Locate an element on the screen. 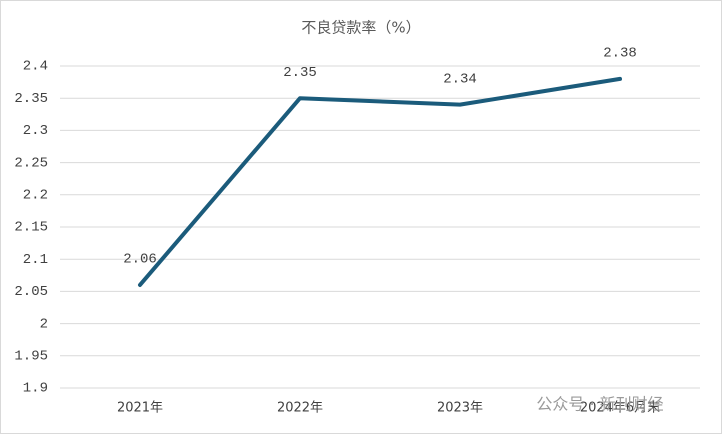  y-tick-label: 1.9 is located at coordinates (35, 389).